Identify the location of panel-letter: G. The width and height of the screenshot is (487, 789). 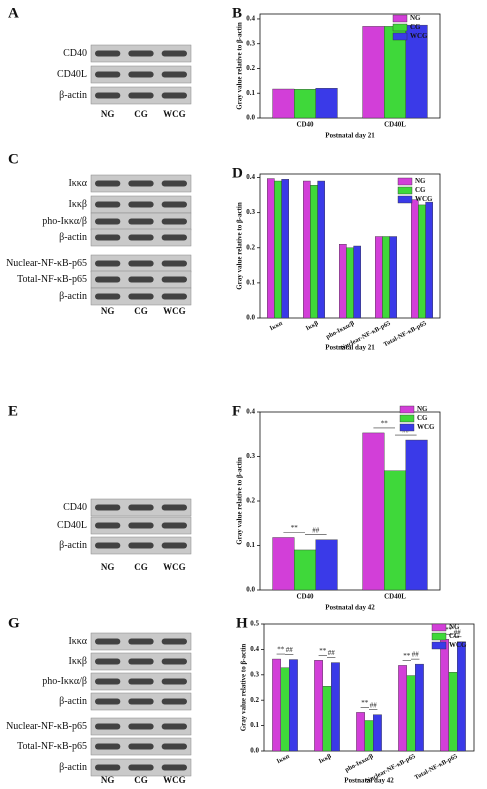
(14, 623).